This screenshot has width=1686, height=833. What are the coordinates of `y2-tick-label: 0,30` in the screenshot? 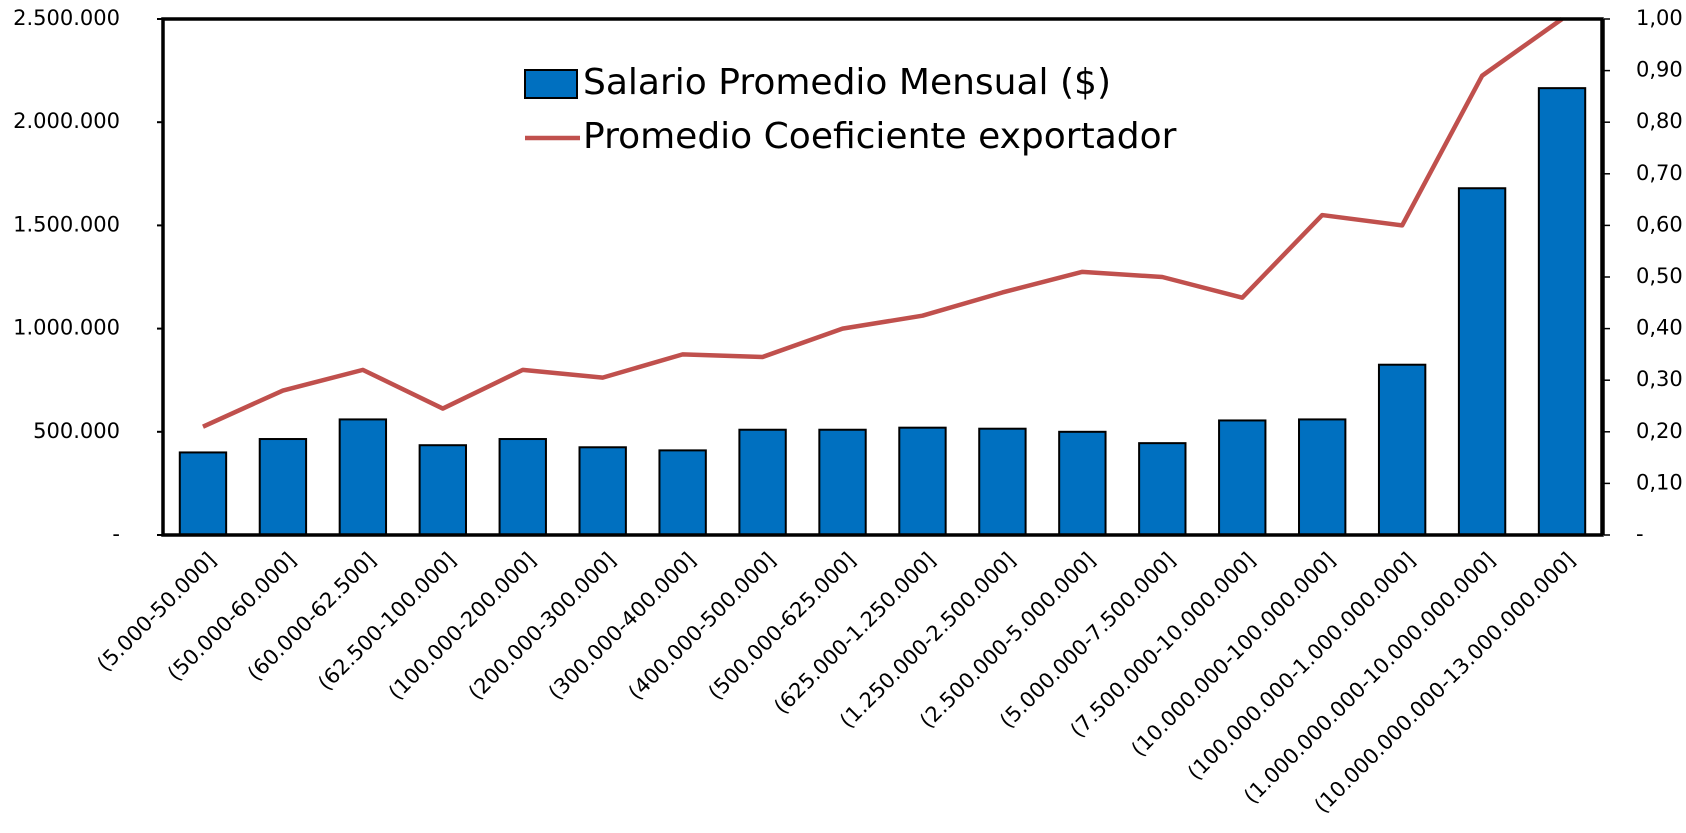 It's located at (1659, 379).